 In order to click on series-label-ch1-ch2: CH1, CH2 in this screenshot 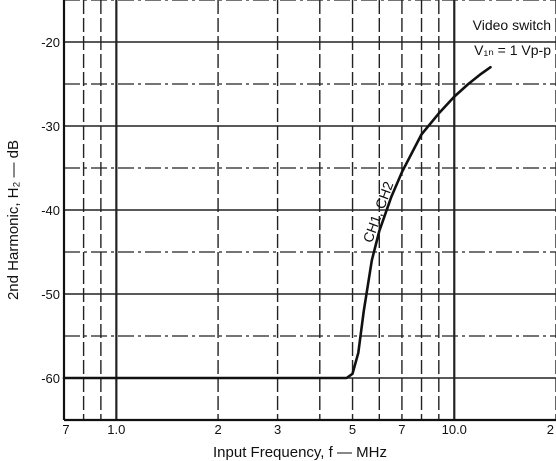, I will do `click(378, 212)`.